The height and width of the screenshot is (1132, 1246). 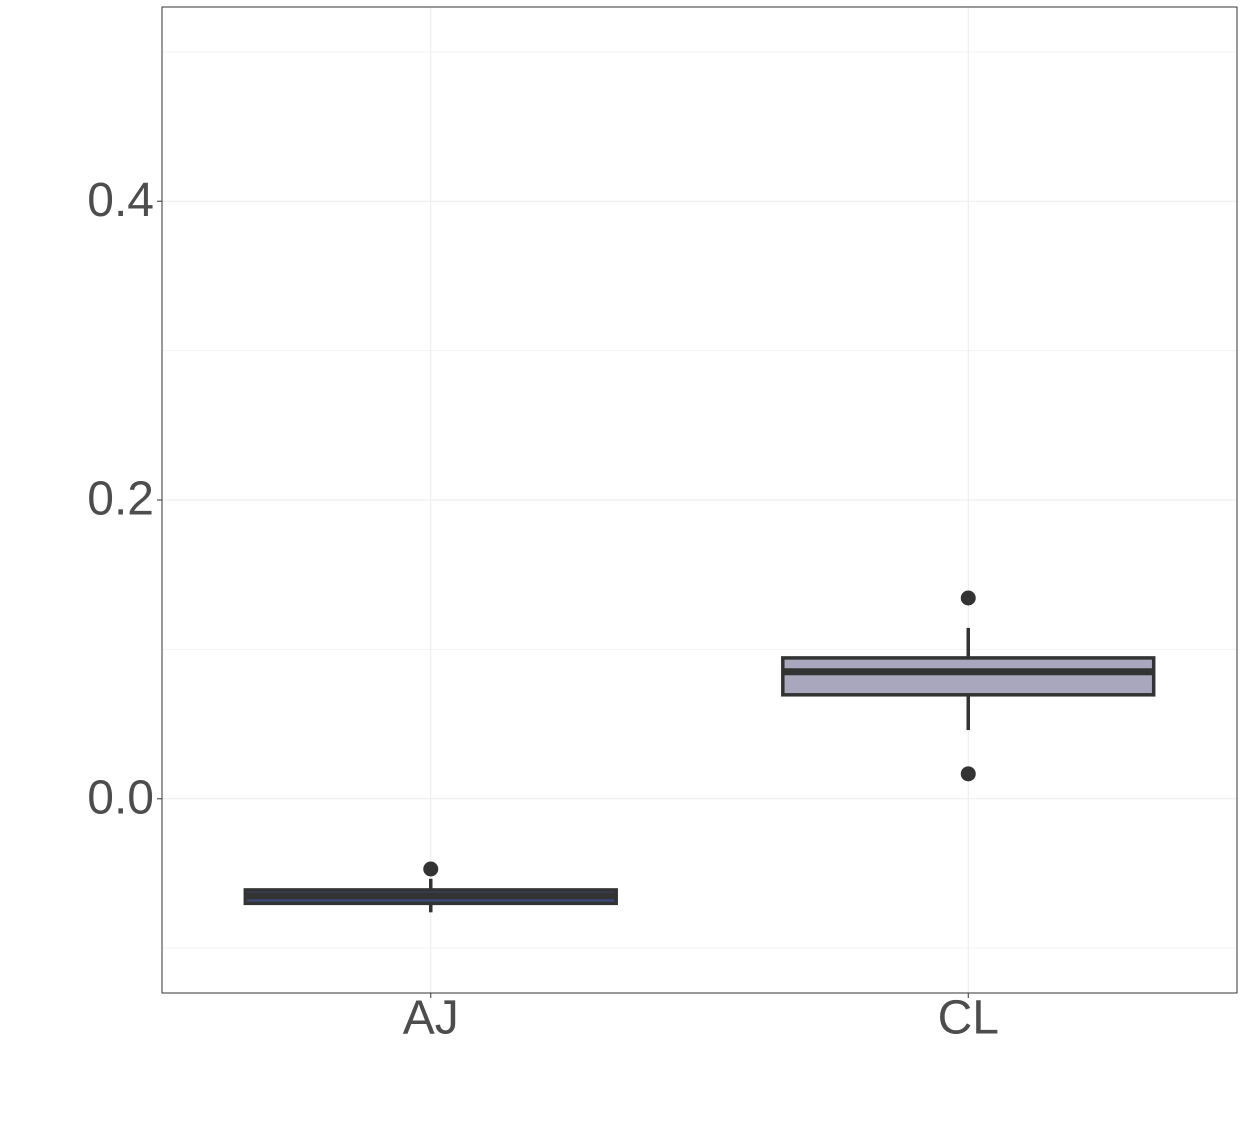 I want to click on box, so click(x=968, y=676).